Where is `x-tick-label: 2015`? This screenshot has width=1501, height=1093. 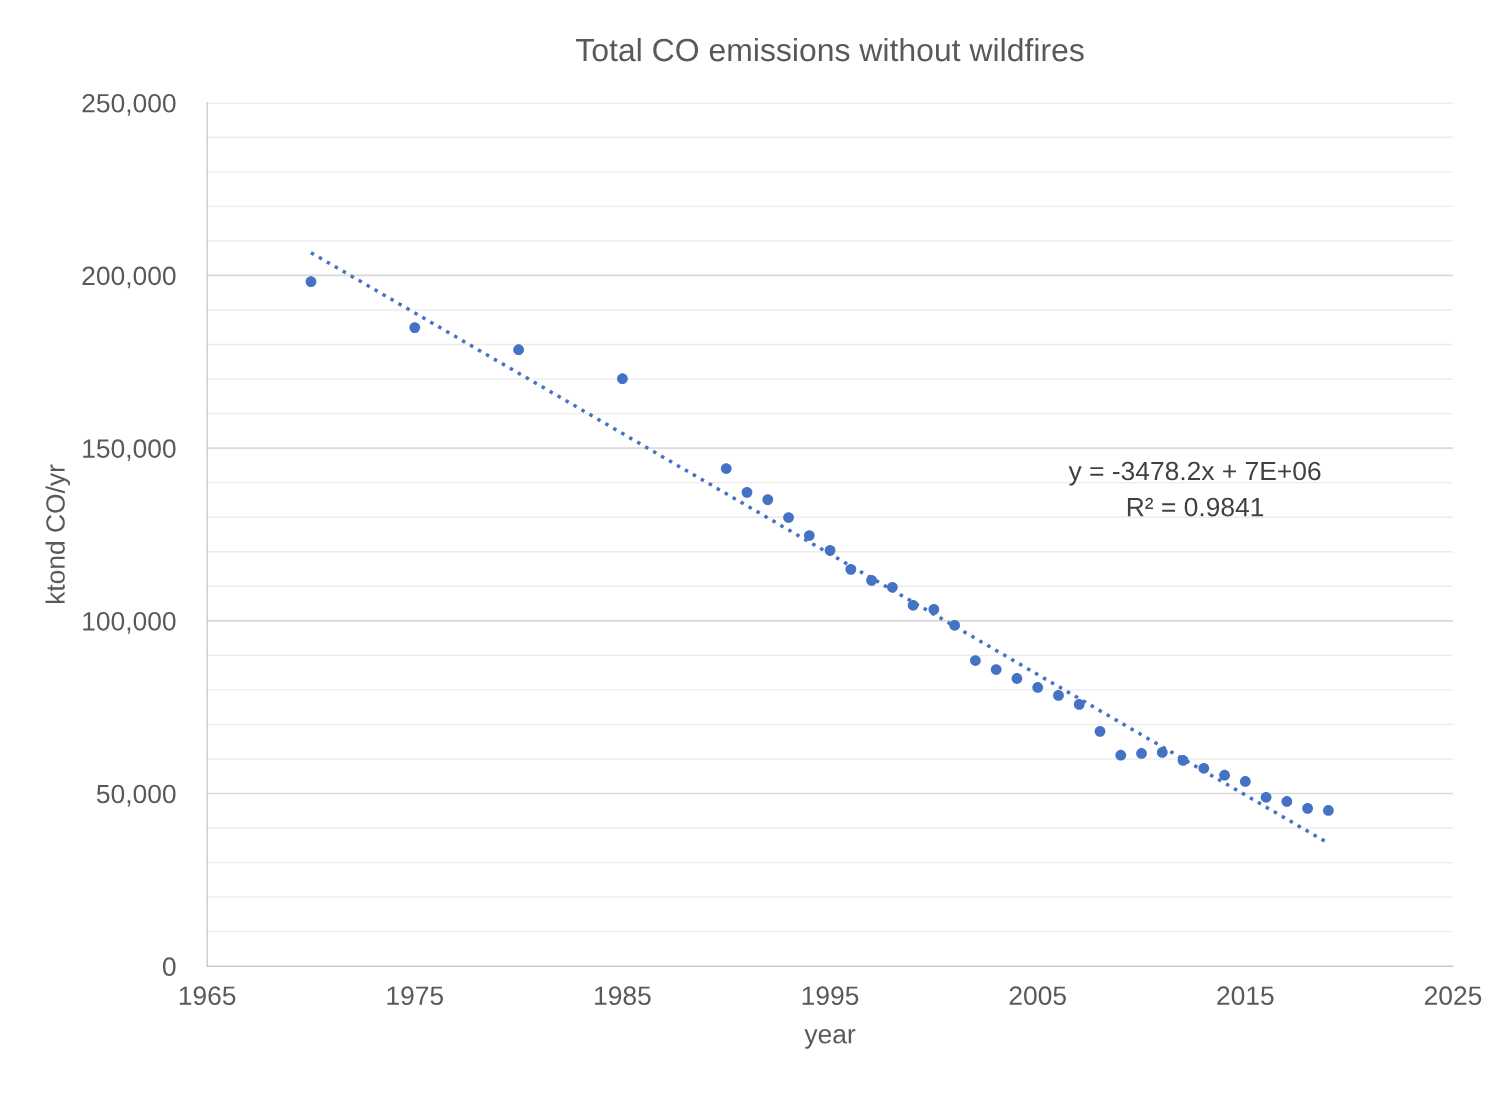 x-tick-label: 2015 is located at coordinates (1245, 996).